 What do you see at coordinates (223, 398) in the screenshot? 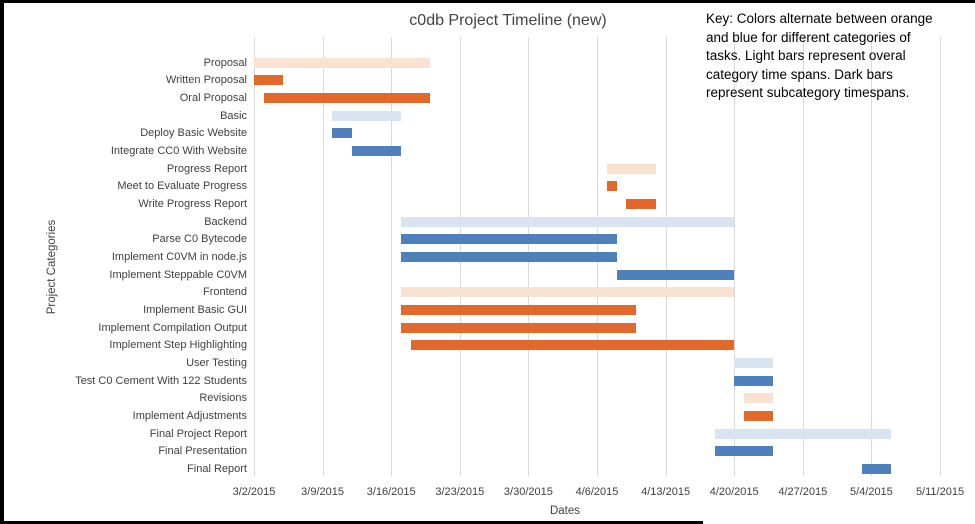
I see `category-label: Revisions` at bounding box center [223, 398].